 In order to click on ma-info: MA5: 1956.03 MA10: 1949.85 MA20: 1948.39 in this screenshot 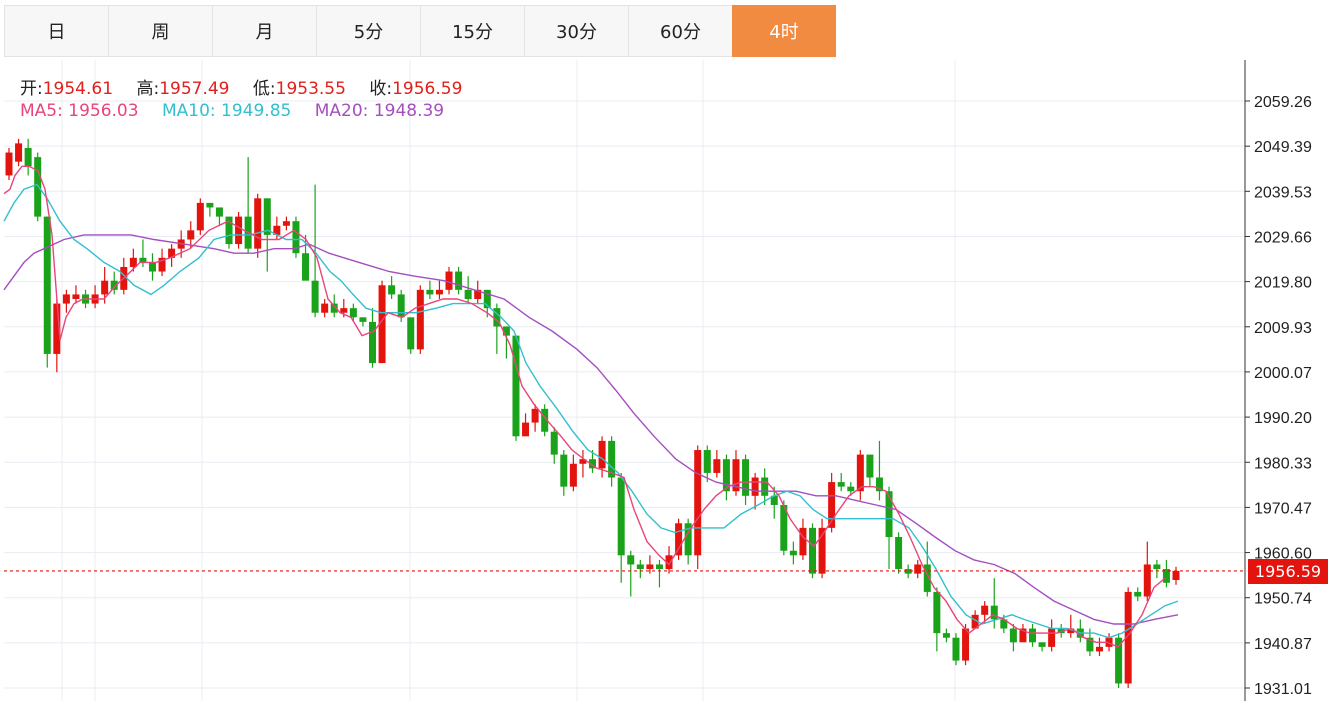, I will do `click(232, 111)`.